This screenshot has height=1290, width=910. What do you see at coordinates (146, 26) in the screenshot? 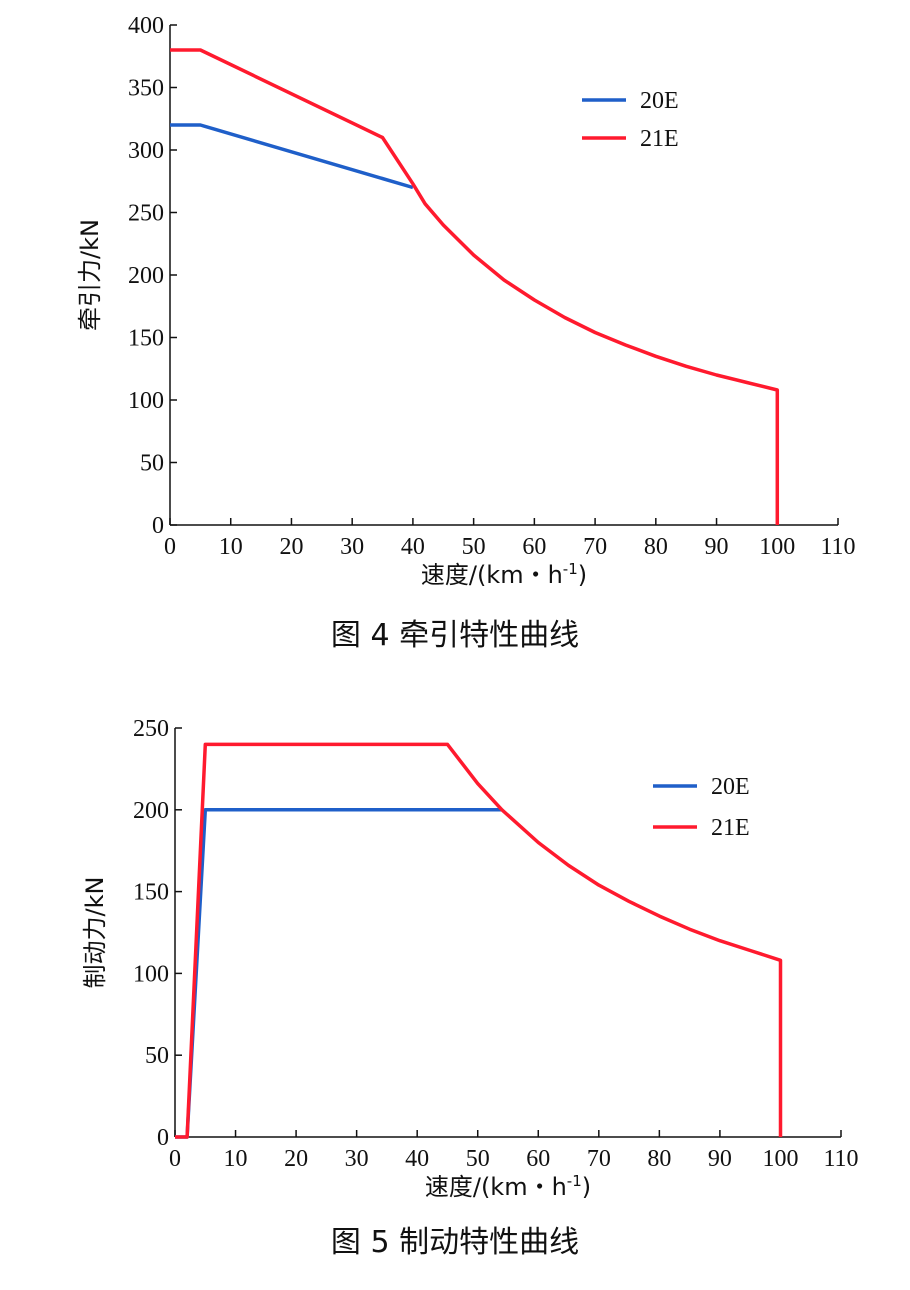
I see `y-tick-label: 400` at bounding box center [146, 26].